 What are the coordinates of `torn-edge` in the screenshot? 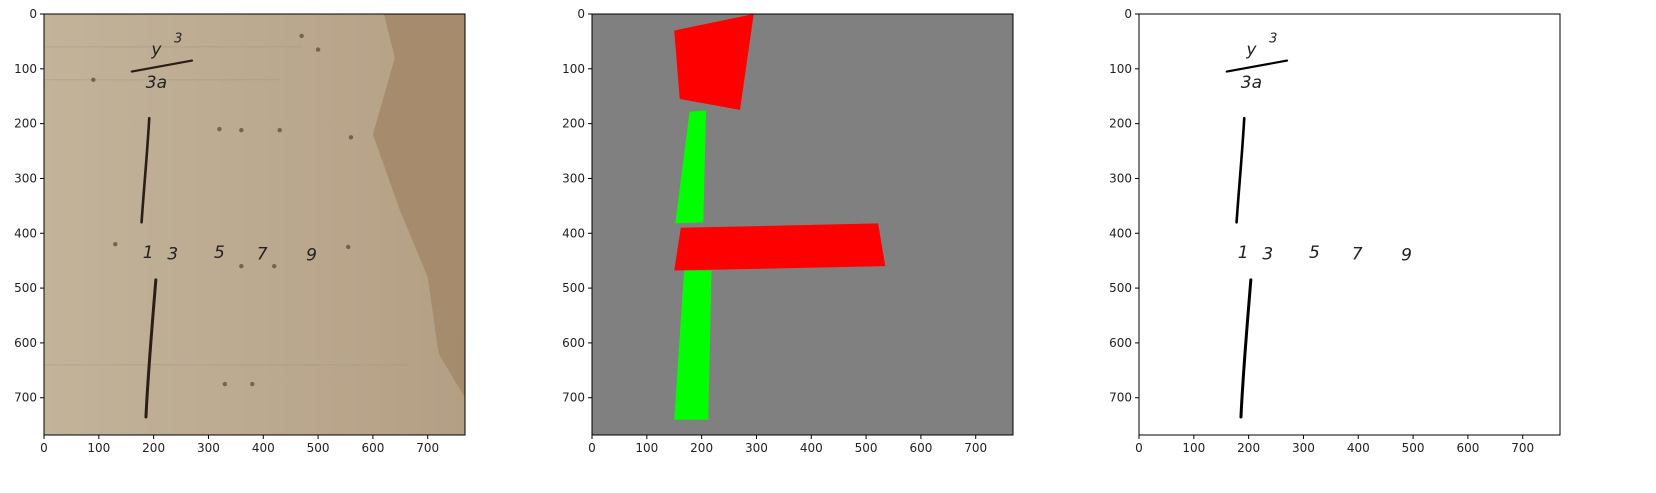 It's located at (446, 337).